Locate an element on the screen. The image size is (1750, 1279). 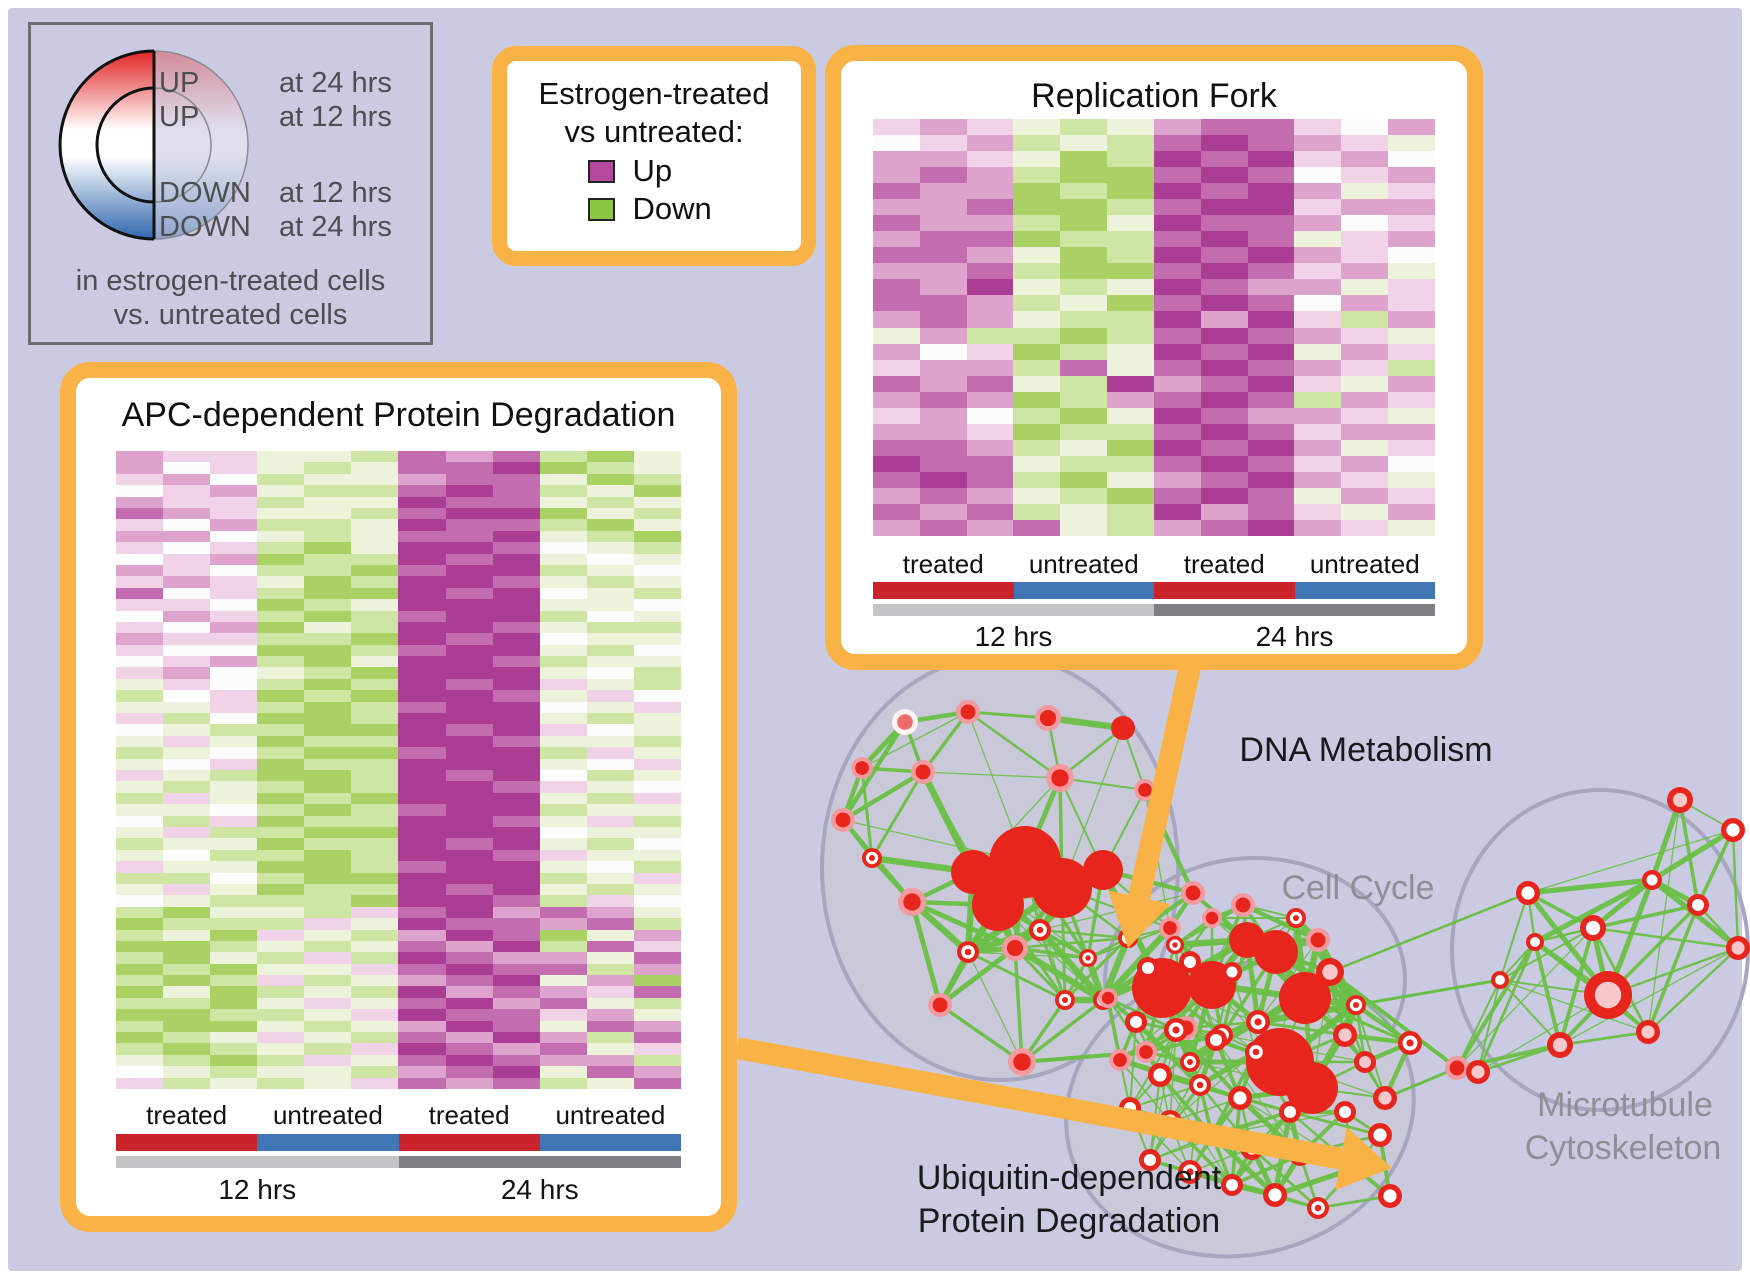
ring-row-dir-2: DOWN is located at coordinates (205, 193).